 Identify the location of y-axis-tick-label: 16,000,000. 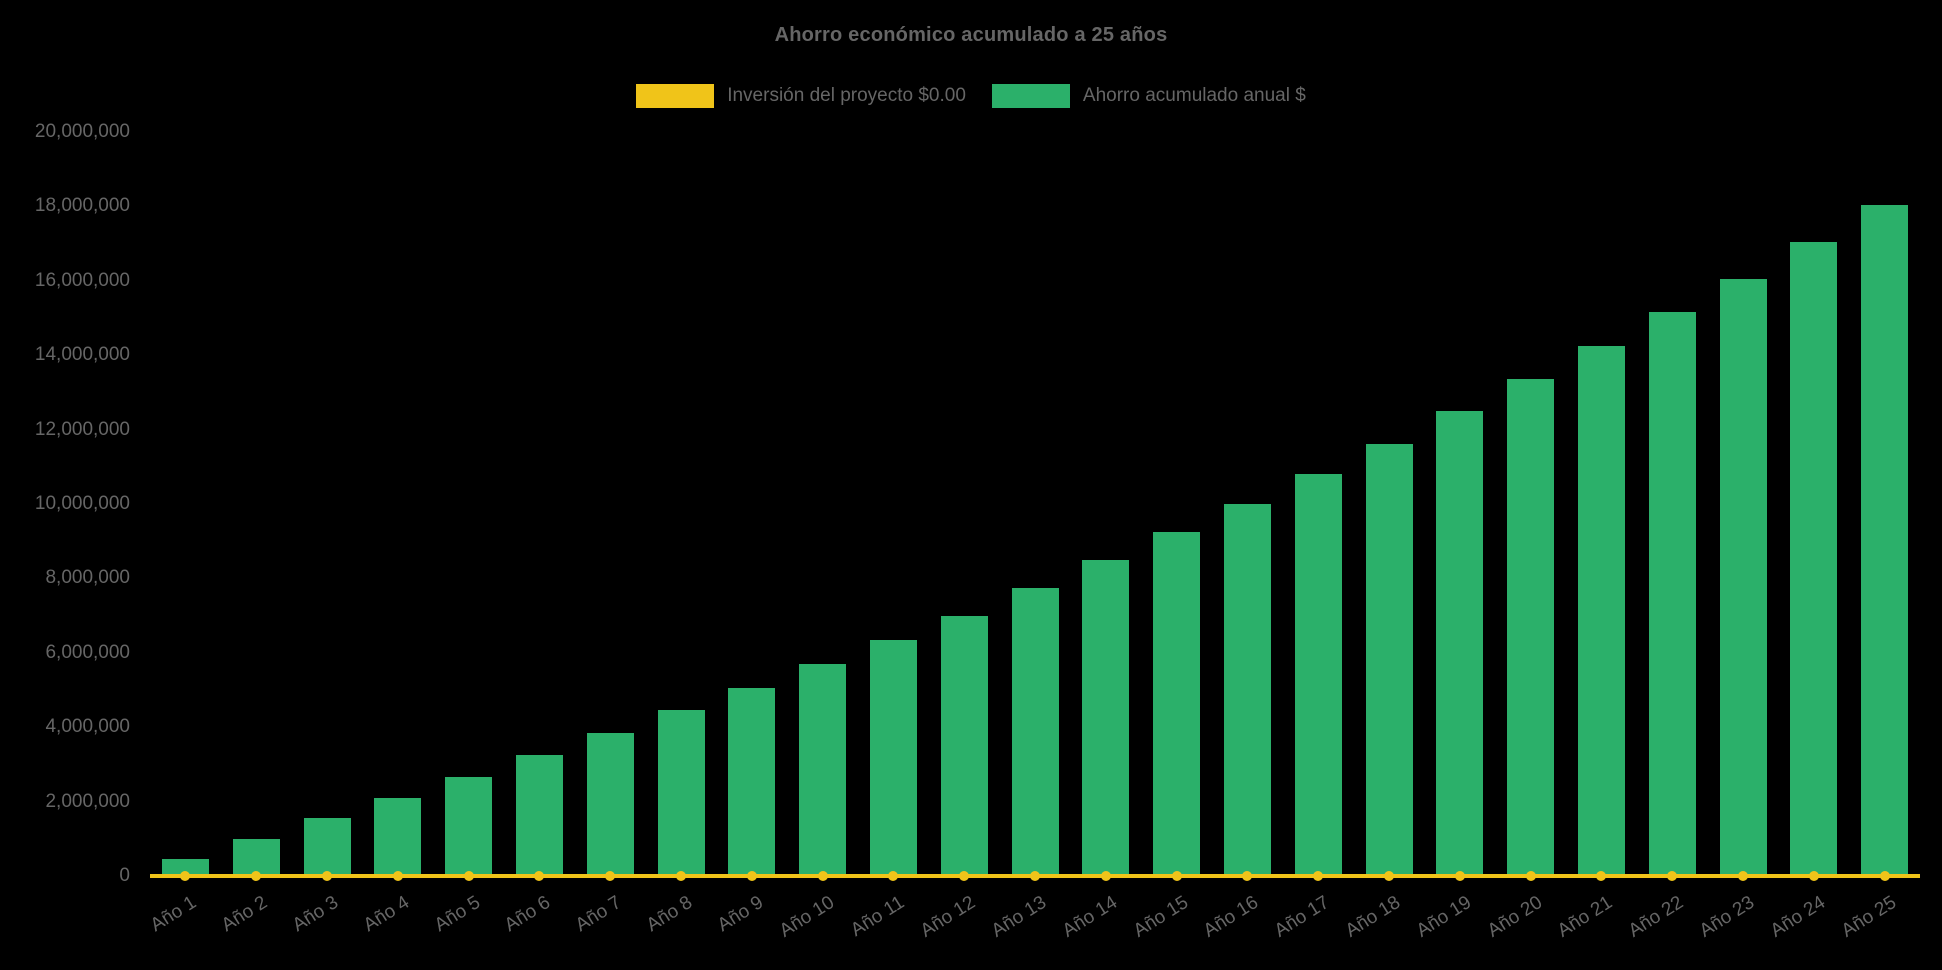
(82, 280).